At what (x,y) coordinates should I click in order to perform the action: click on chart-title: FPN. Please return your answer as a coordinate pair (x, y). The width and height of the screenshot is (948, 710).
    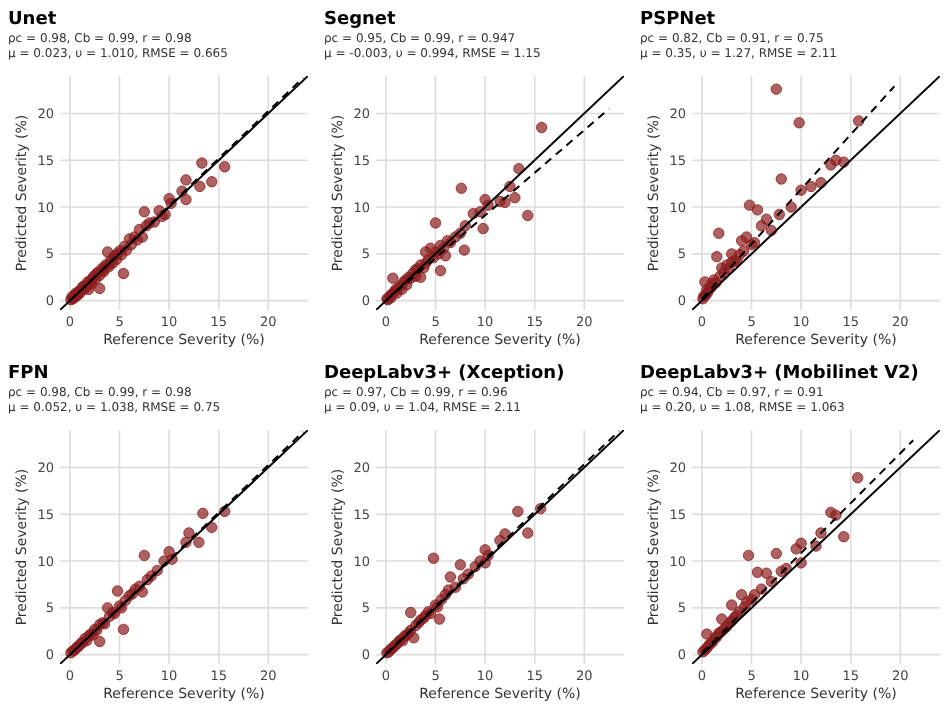
    Looking at the image, I should click on (28, 374).